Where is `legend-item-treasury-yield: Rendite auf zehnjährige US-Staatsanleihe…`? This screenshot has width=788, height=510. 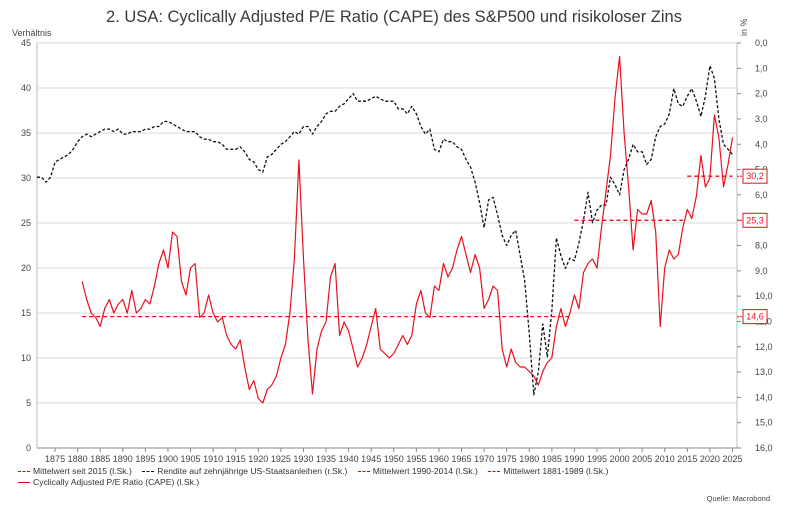
legend-item-treasury-yield: Rendite auf zehnjährige US-Staatsanleihe… is located at coordinates (244, 471).